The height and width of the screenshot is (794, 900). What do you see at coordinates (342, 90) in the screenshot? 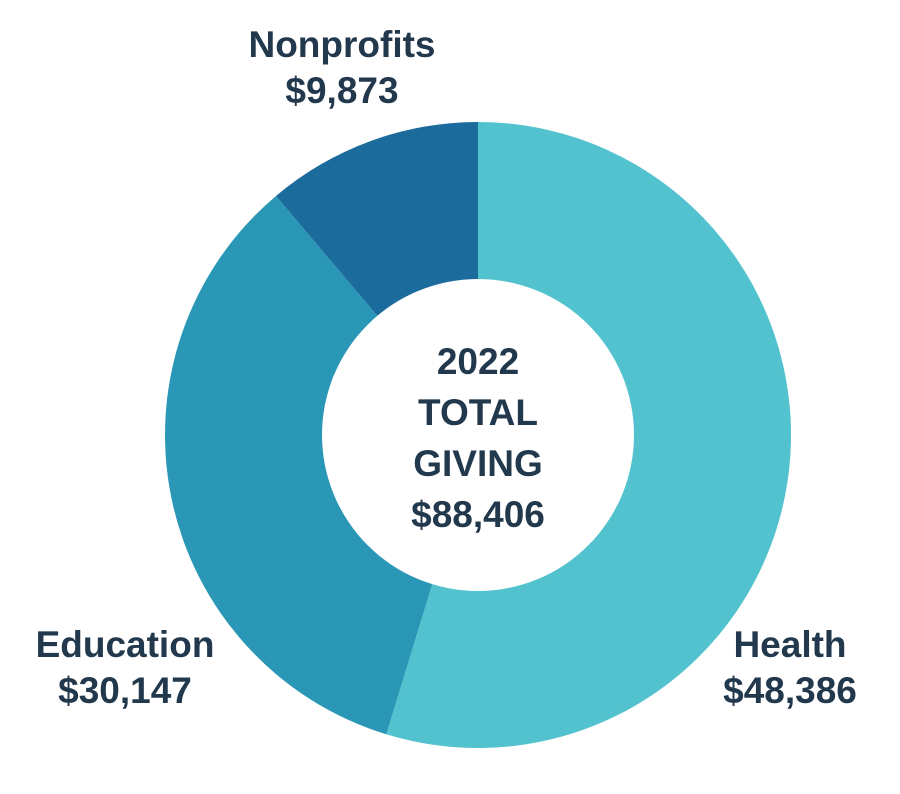
I see `label-nonprofits-value: $9,873` at bounding box center [342, 90].